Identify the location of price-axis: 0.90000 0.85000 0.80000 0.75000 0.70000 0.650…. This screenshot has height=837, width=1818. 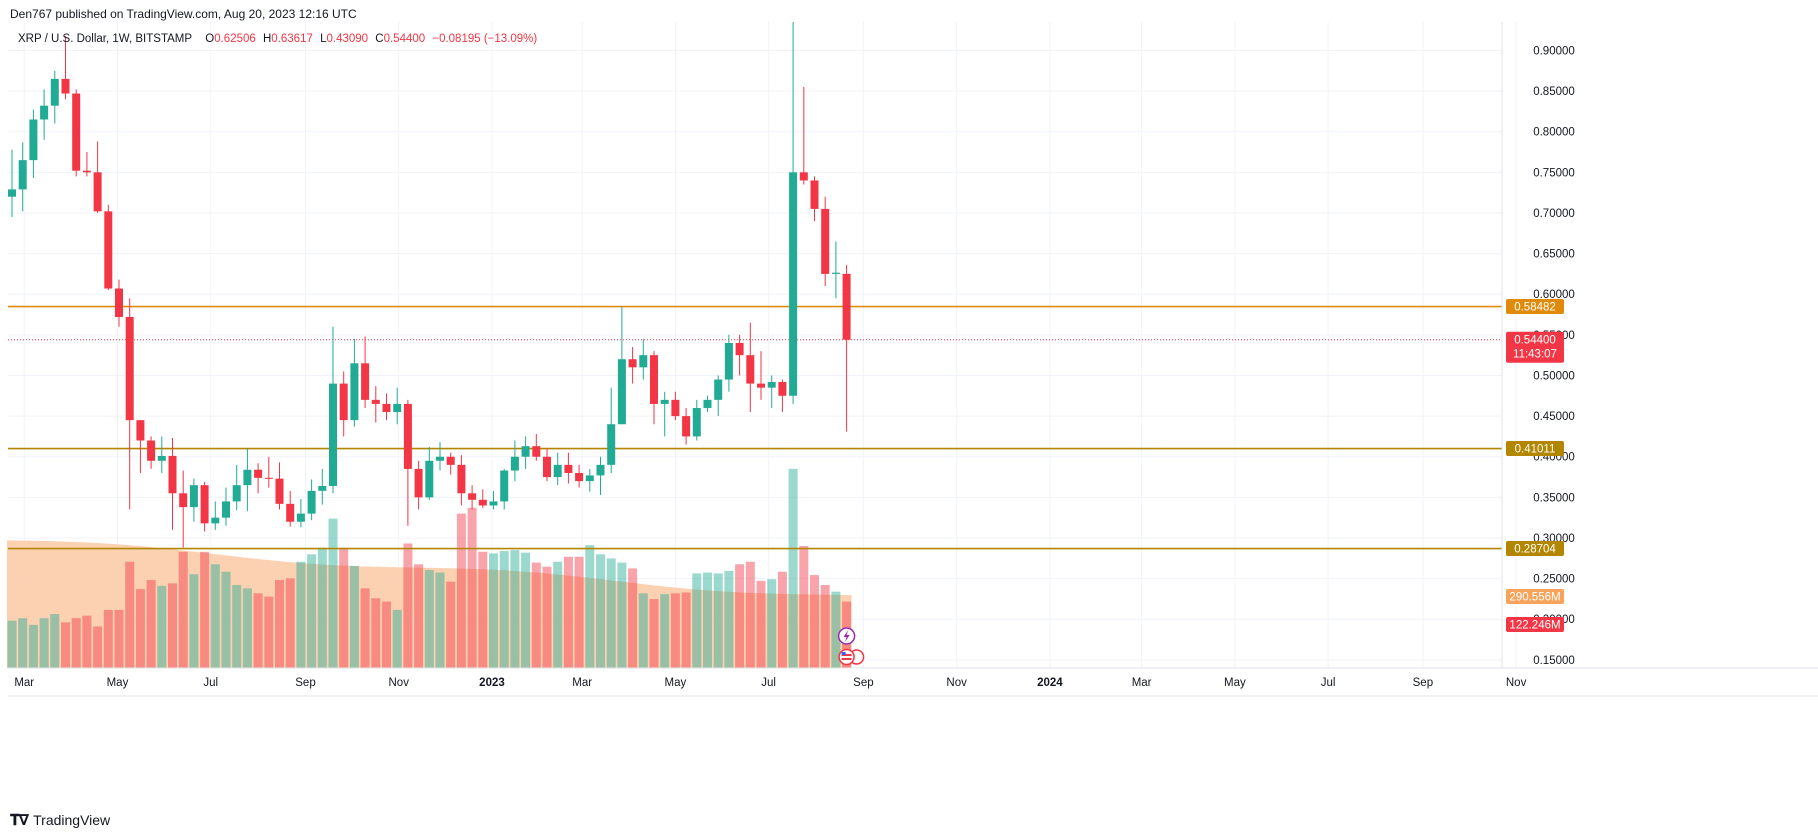
(1554, 355).